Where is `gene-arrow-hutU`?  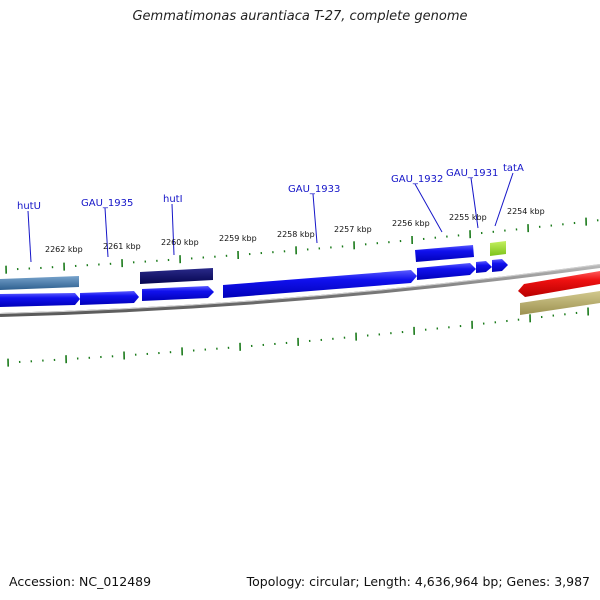
gene-arrow-hutU is located at coordinates (40, 300).